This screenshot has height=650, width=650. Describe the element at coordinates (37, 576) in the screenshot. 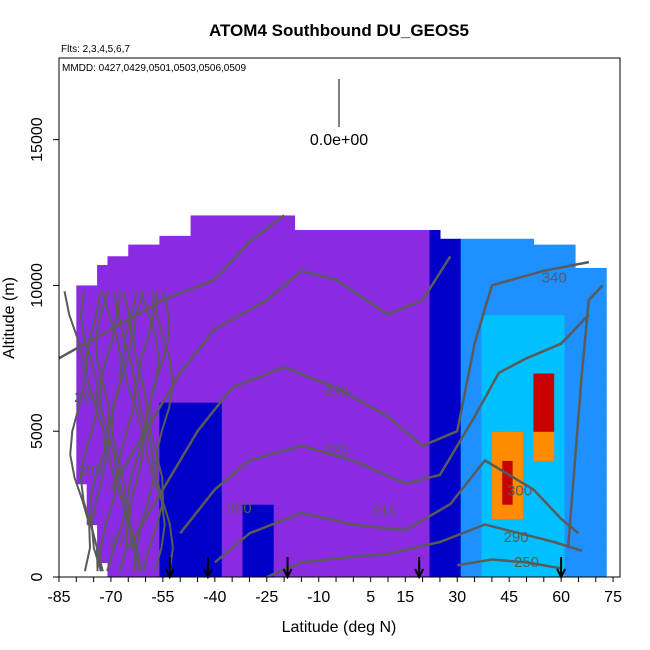

I see `y-tick-label: 0` at that location.